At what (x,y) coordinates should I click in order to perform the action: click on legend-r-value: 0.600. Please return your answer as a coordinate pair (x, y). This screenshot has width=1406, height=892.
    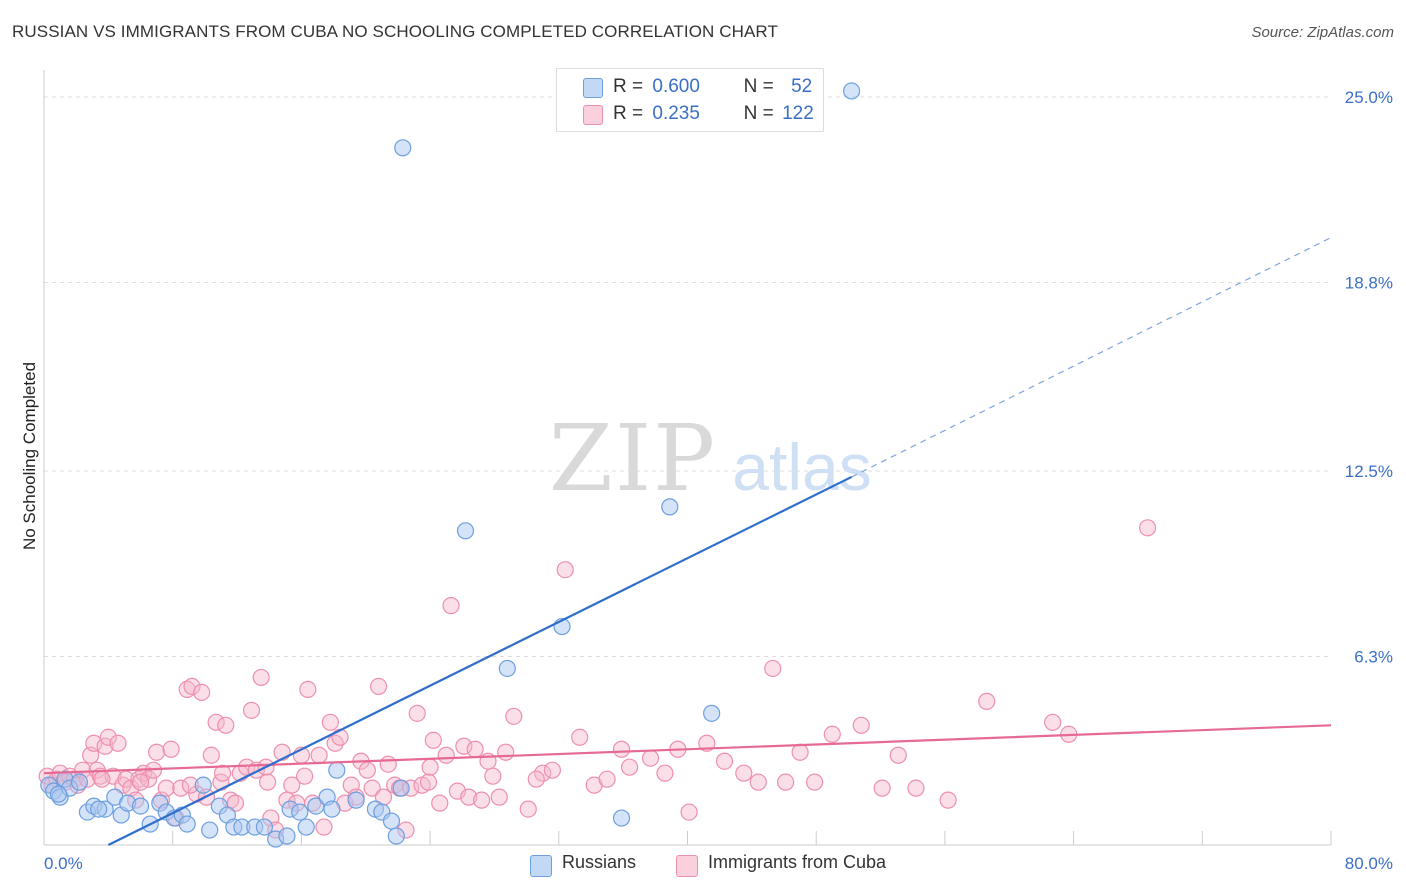
    Looking at the image, I should click on (676, 86).